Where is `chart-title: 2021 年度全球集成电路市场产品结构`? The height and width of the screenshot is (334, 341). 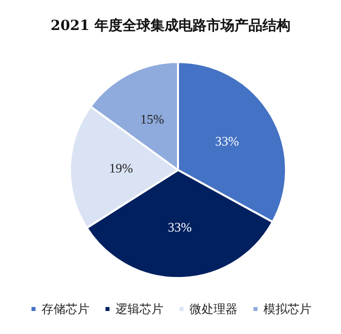 chart-title: 2021 年度全球集成电路市场产品结构 is located at coordinates (170, 25).